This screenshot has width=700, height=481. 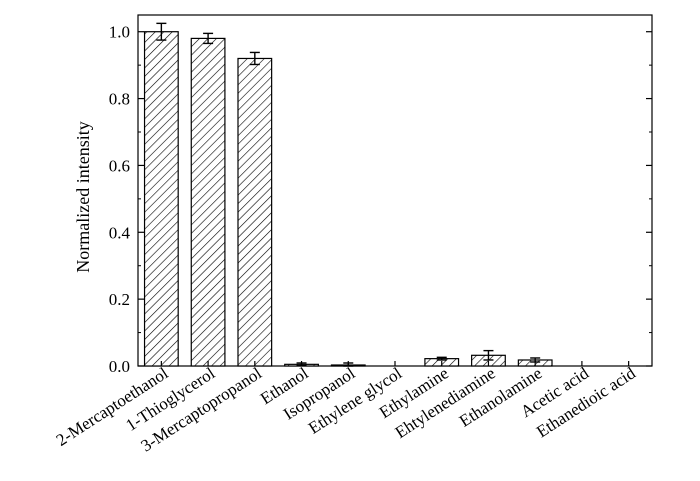 What do you see at coordinates (83, 196) in the screenshot?
I see `y-axis-title: Normalized intensity` at bounding box center [83, 196].